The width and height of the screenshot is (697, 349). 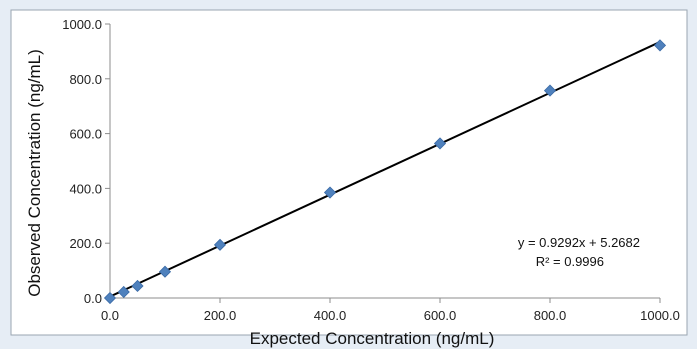 I want to click on y-tick-label: 600.0, so click(x=85, y=134).